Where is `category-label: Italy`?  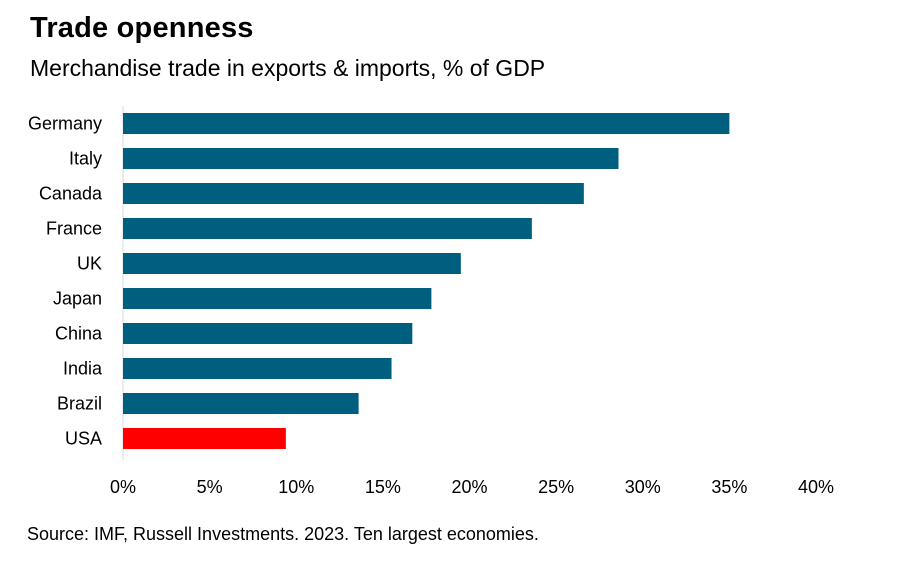 category-label: Italy is located at coordinates (85, 159).